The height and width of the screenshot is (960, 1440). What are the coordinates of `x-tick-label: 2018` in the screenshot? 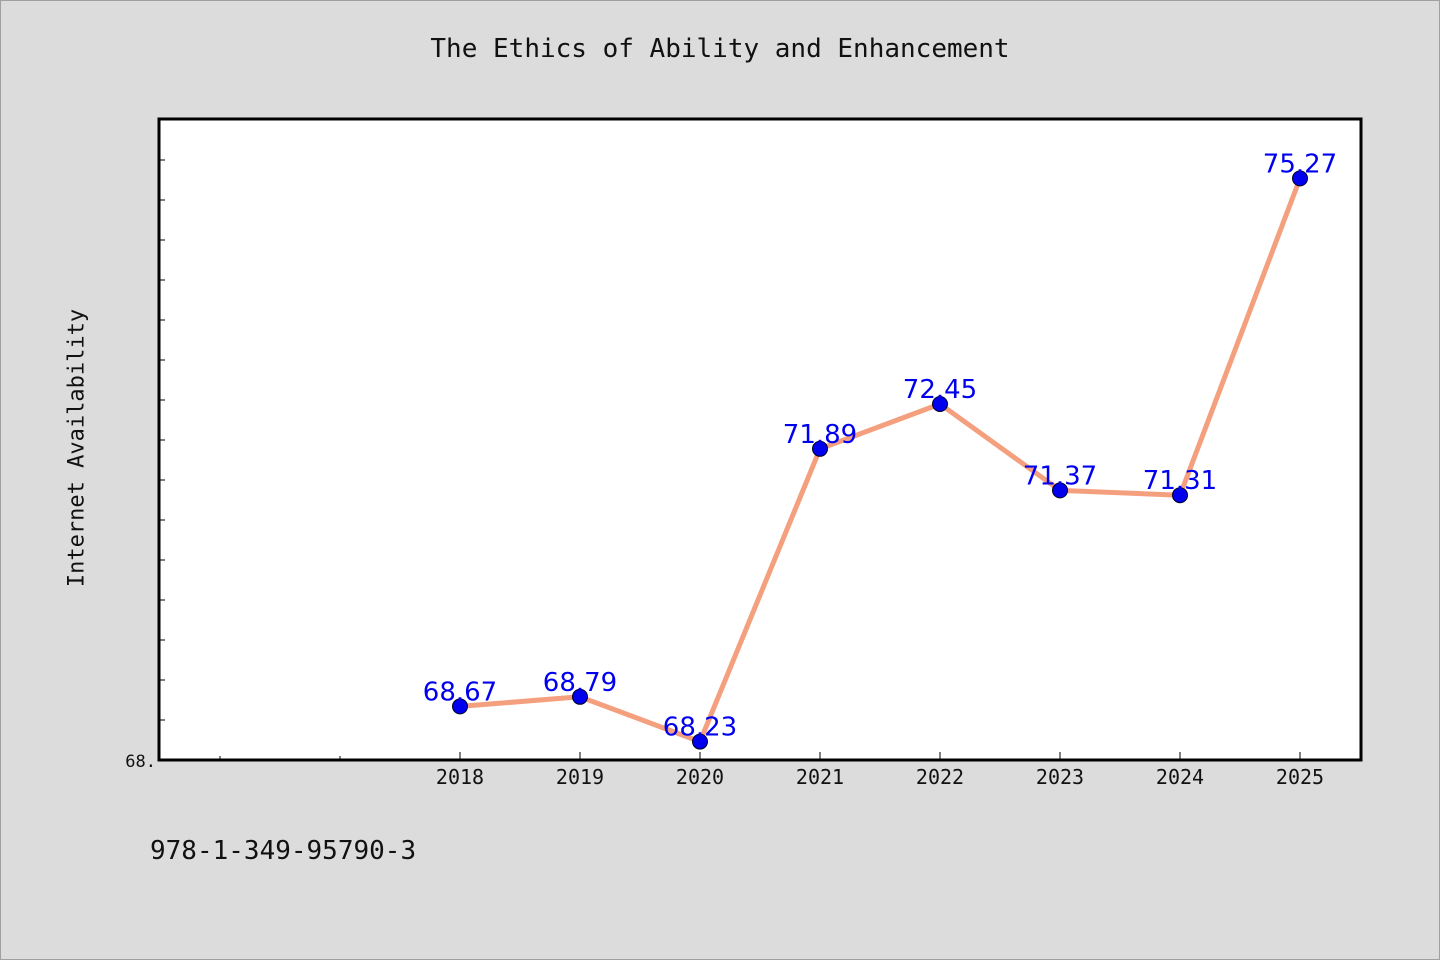 It's located at (460, 777).